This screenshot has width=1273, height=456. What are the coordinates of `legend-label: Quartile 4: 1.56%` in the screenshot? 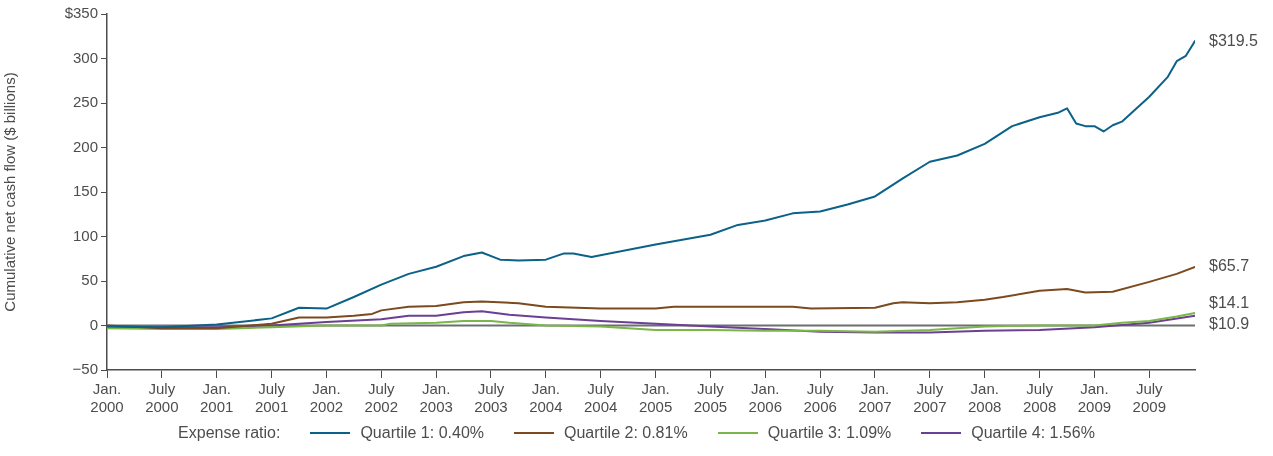 It's located at (1033, 433).